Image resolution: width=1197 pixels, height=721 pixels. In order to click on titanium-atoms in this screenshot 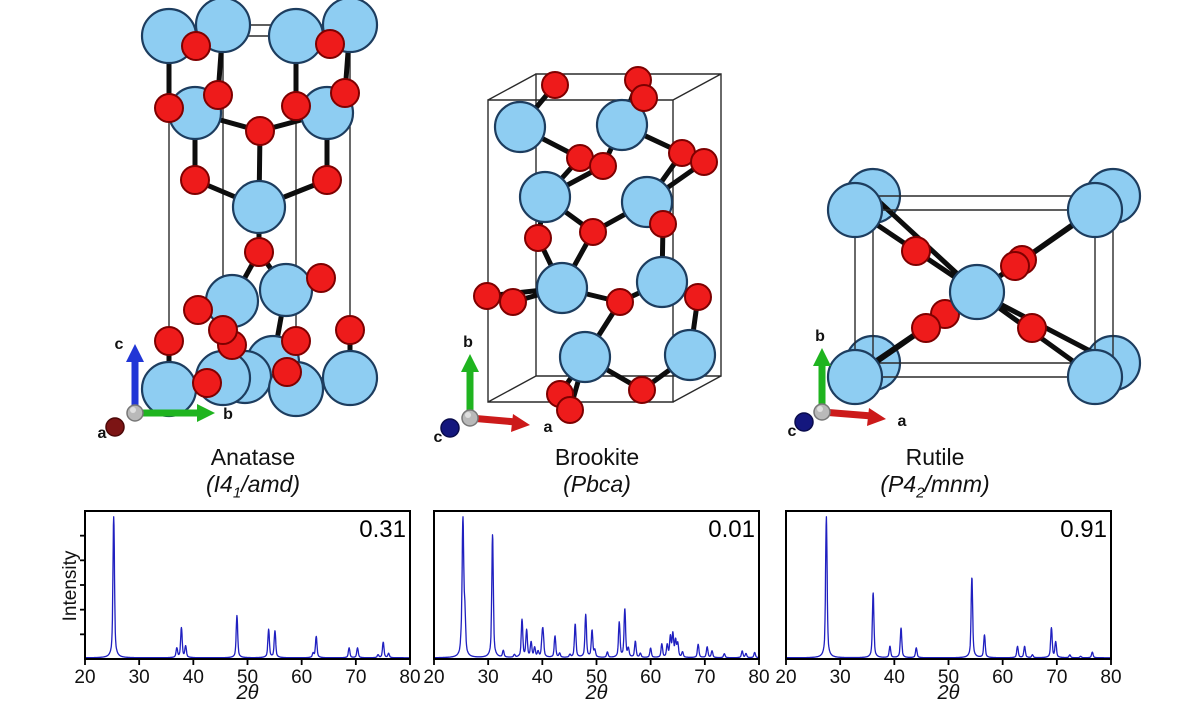, I will do `click(259, 209)`.